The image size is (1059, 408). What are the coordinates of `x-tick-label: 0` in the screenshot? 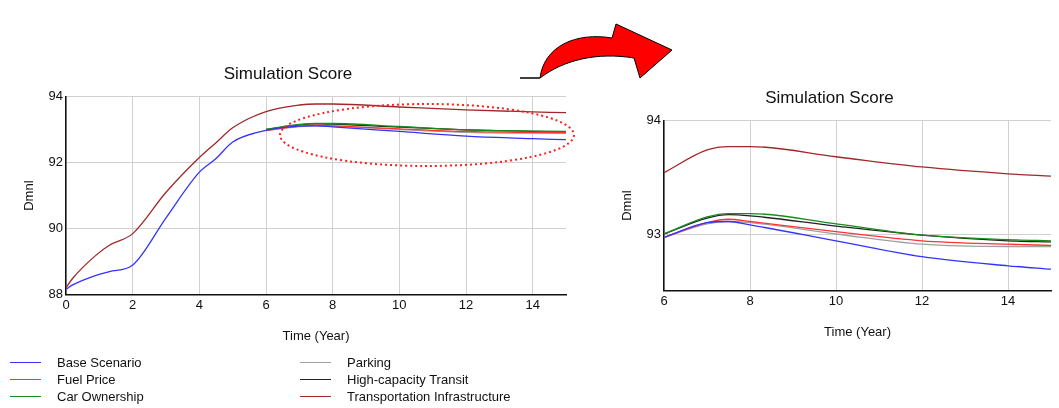 It's located at (66, 305).